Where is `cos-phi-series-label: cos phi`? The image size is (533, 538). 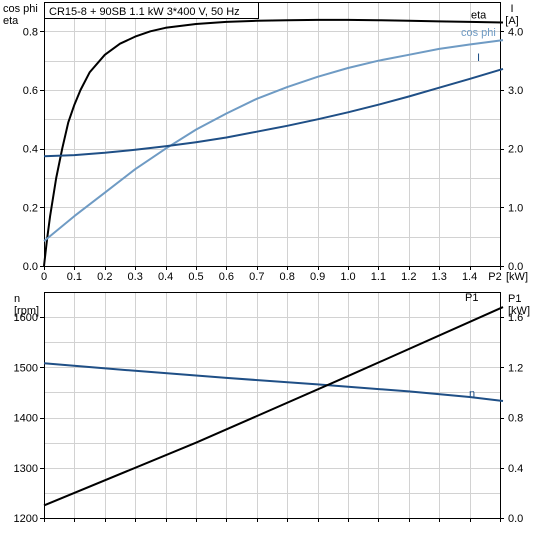
cos-phi-series-label: cos phi is located at coordinates (478, 33).